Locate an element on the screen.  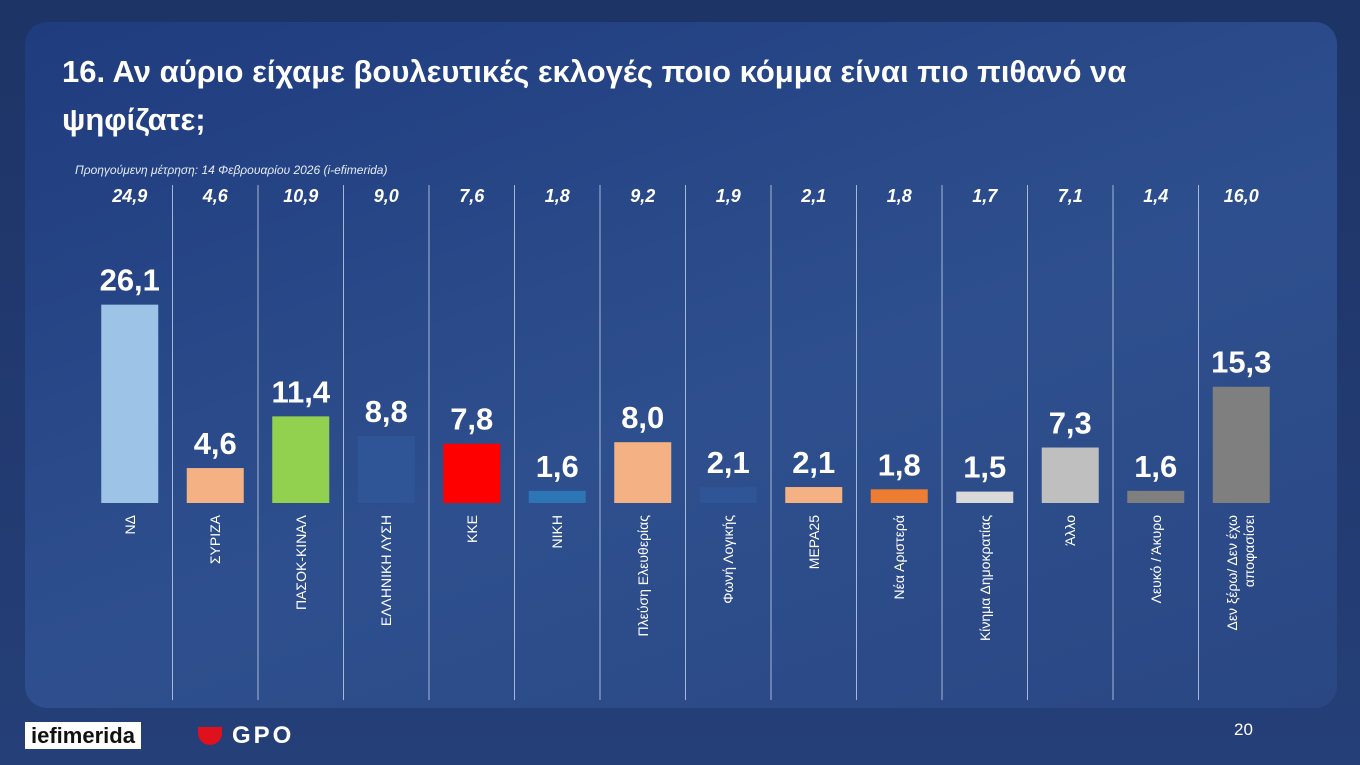
previous-value: 2,1 is located at coordinates (813, 196).